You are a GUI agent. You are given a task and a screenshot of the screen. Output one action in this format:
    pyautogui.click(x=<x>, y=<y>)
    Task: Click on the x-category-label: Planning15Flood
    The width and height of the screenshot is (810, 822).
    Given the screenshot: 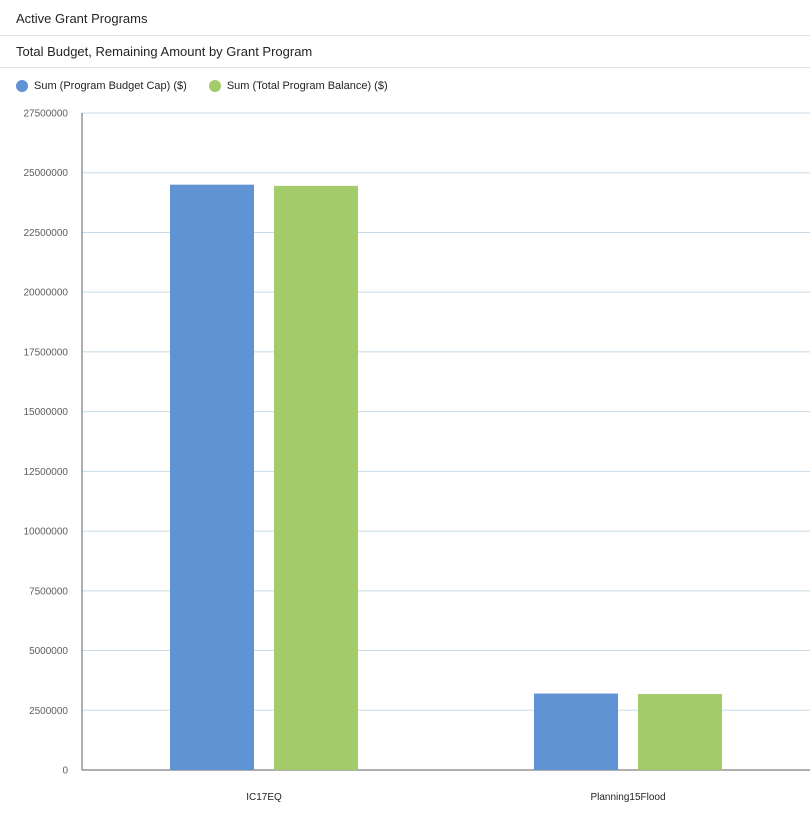 What is the action you would take?
    pyautogui.click(x=627, y=797)
    